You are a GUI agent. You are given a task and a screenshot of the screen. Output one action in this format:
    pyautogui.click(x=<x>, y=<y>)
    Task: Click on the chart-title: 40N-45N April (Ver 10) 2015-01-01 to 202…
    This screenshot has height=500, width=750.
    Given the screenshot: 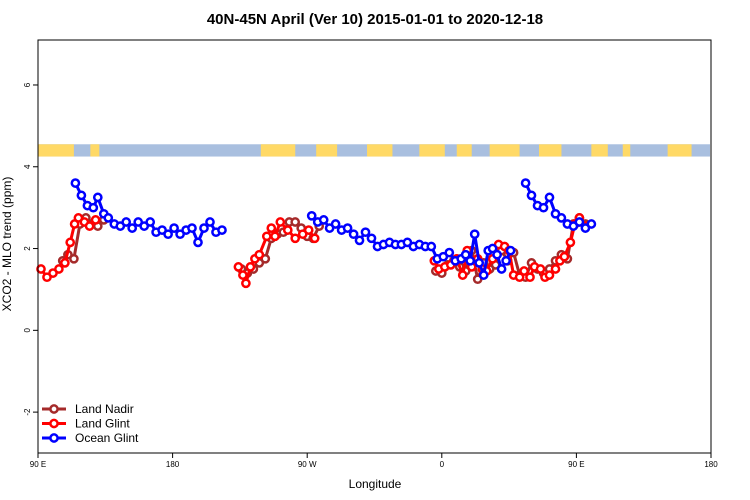 What is the action you would take?
    pyautogui.click(x=375, y=19)
    